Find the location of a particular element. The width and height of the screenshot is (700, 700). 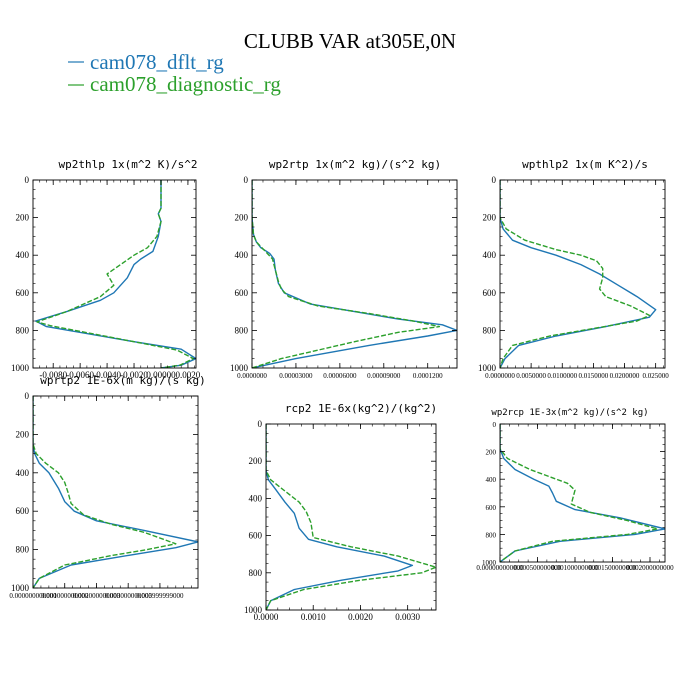

x-tick-label: -0.0060 is located at coordinates (80, 375).